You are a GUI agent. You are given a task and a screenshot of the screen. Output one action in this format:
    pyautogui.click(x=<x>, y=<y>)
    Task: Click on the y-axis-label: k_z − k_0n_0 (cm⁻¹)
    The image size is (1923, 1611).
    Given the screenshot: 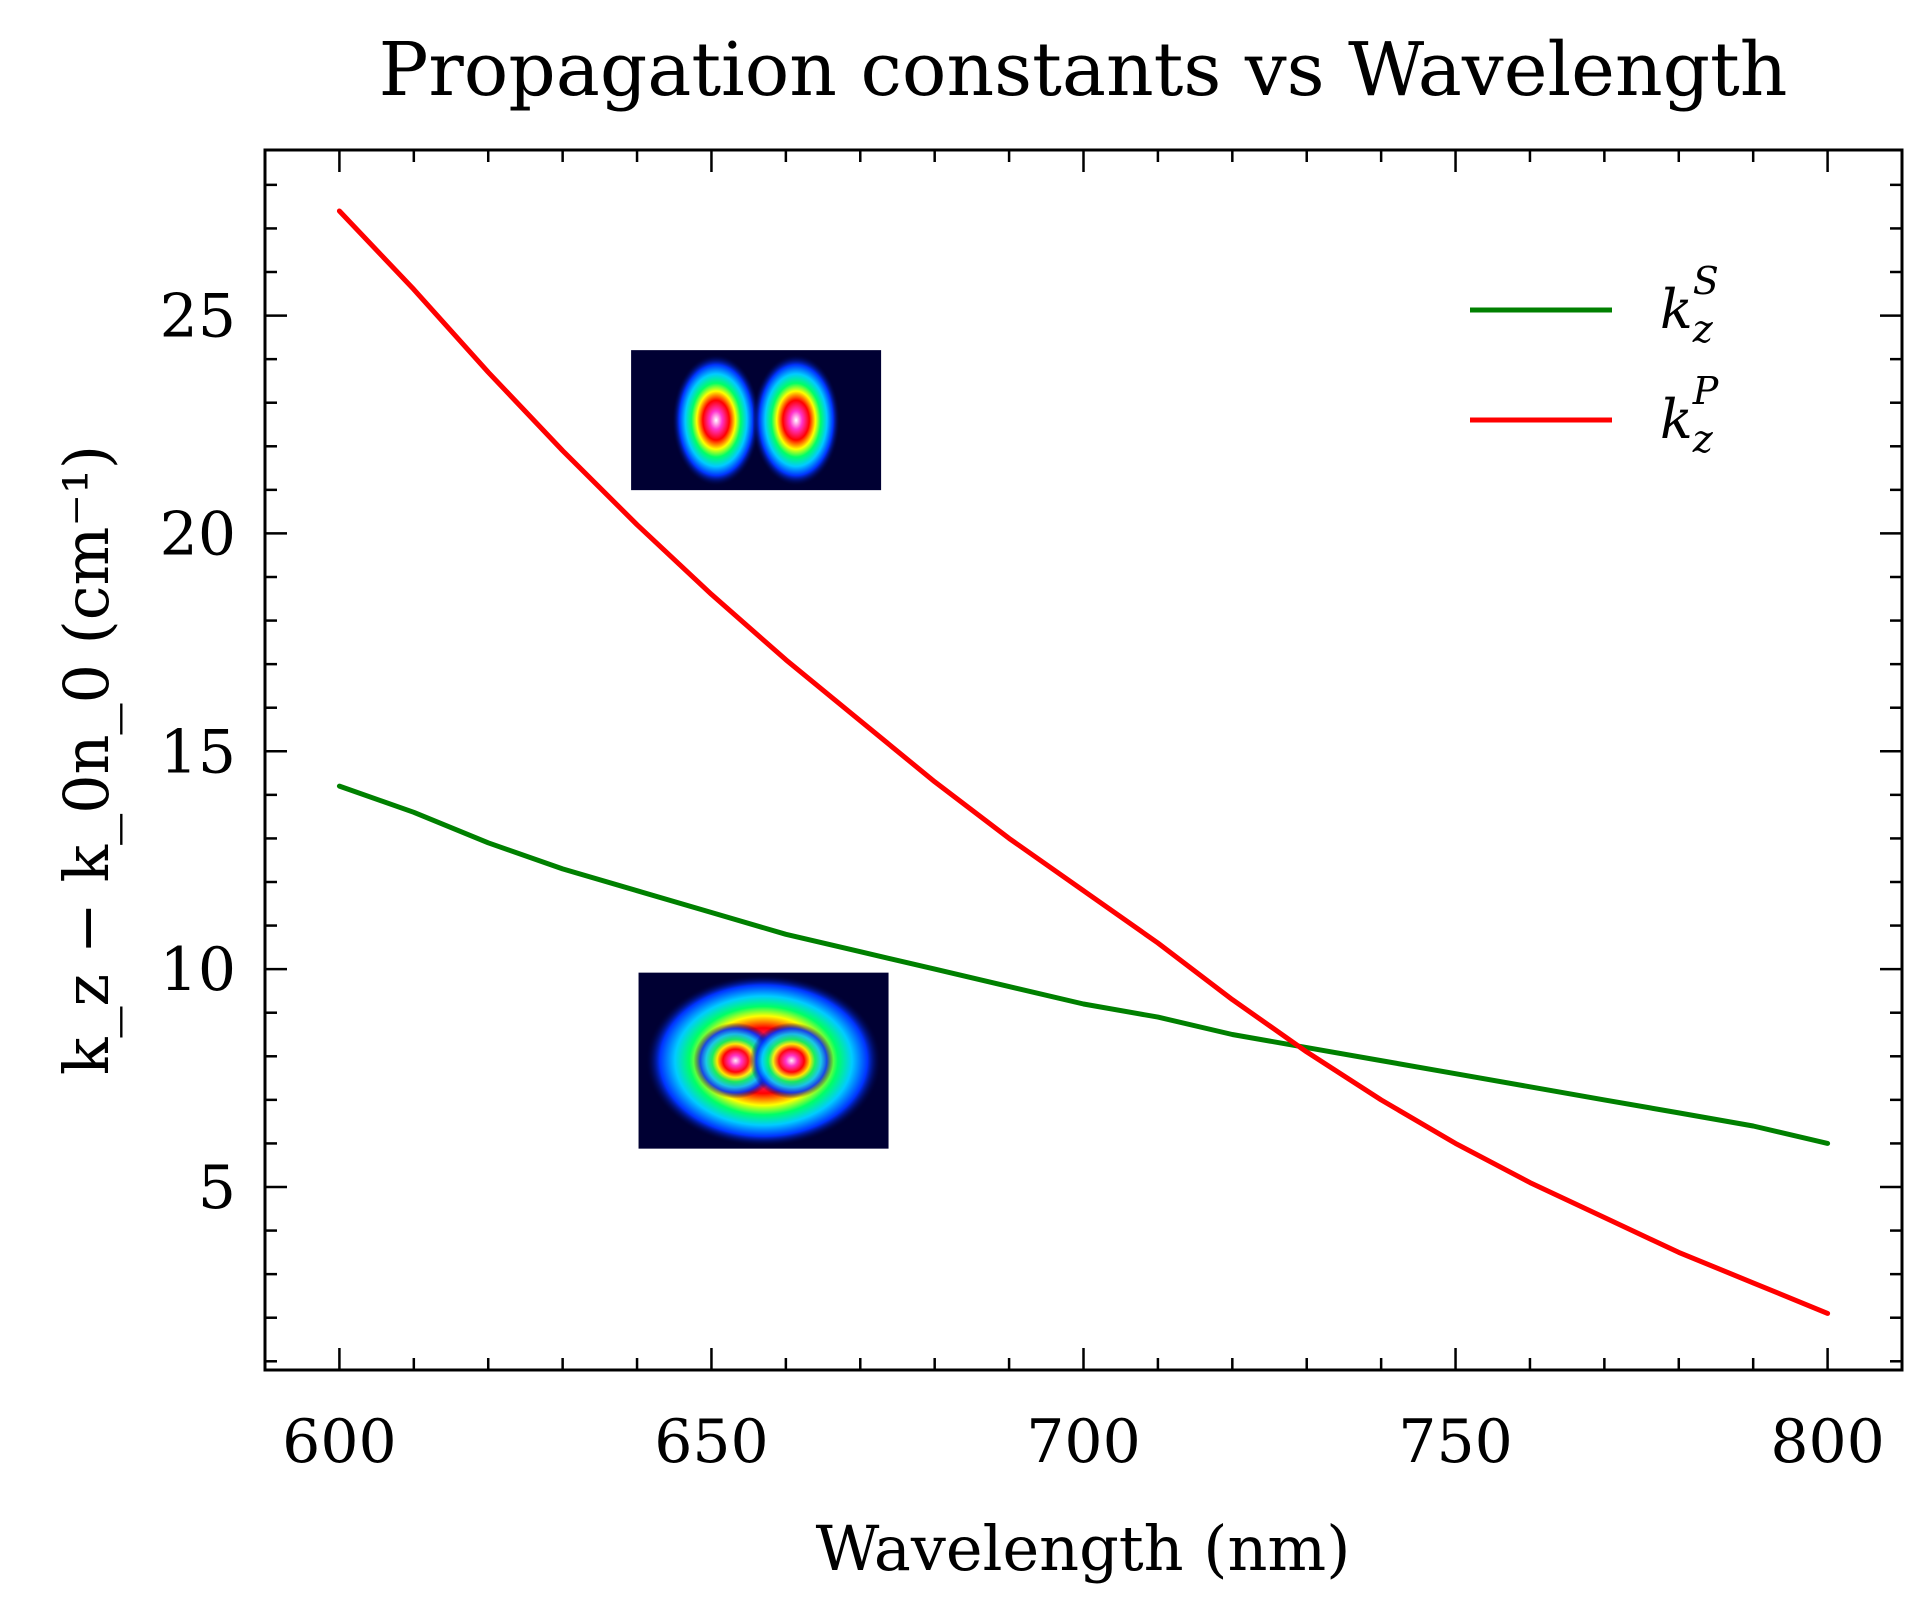 What is the action you would take?
    pyautogui.click(x=86, y=760)
    